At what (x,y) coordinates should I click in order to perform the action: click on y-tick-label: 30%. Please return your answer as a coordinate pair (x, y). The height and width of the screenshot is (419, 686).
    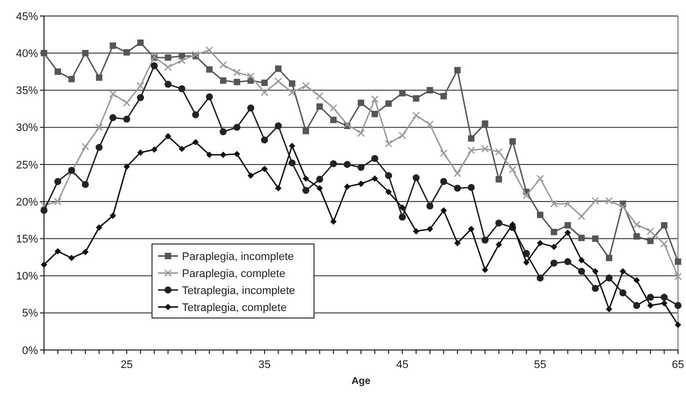
    Looking at the image, I should click on (27, 128).